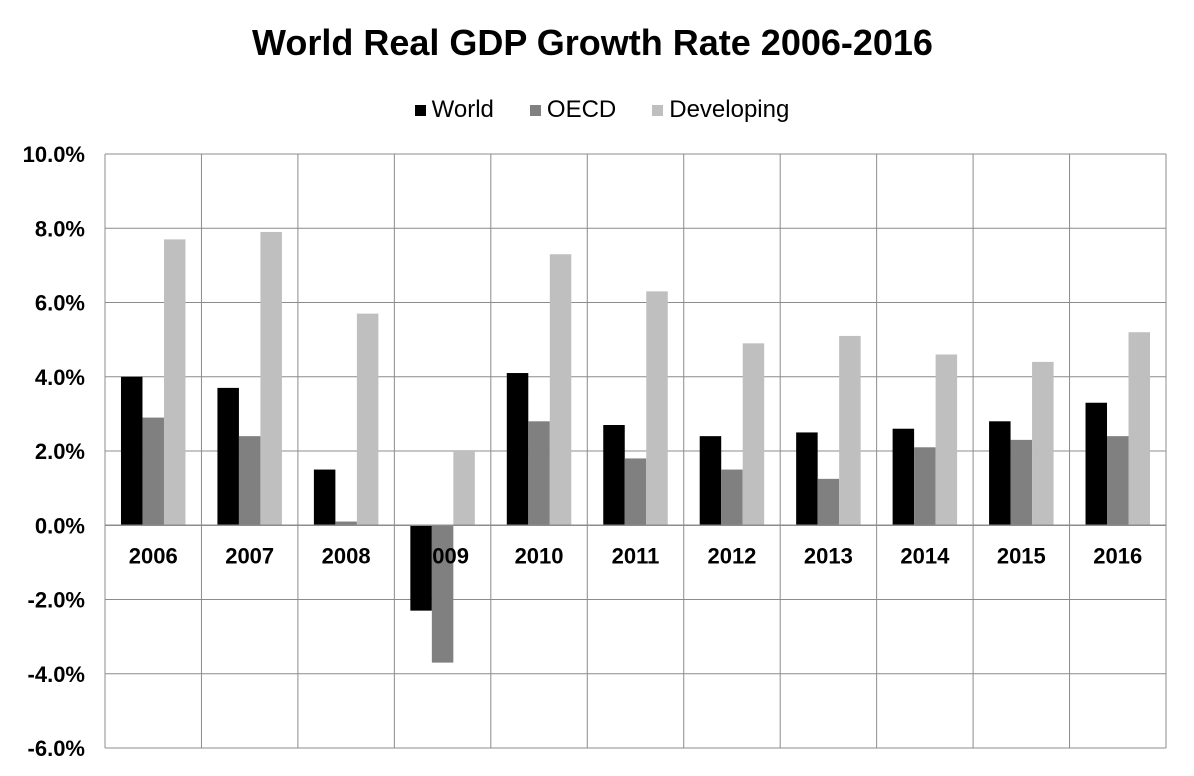  I want to click on x-category-label: 2014, so click(925, 555).